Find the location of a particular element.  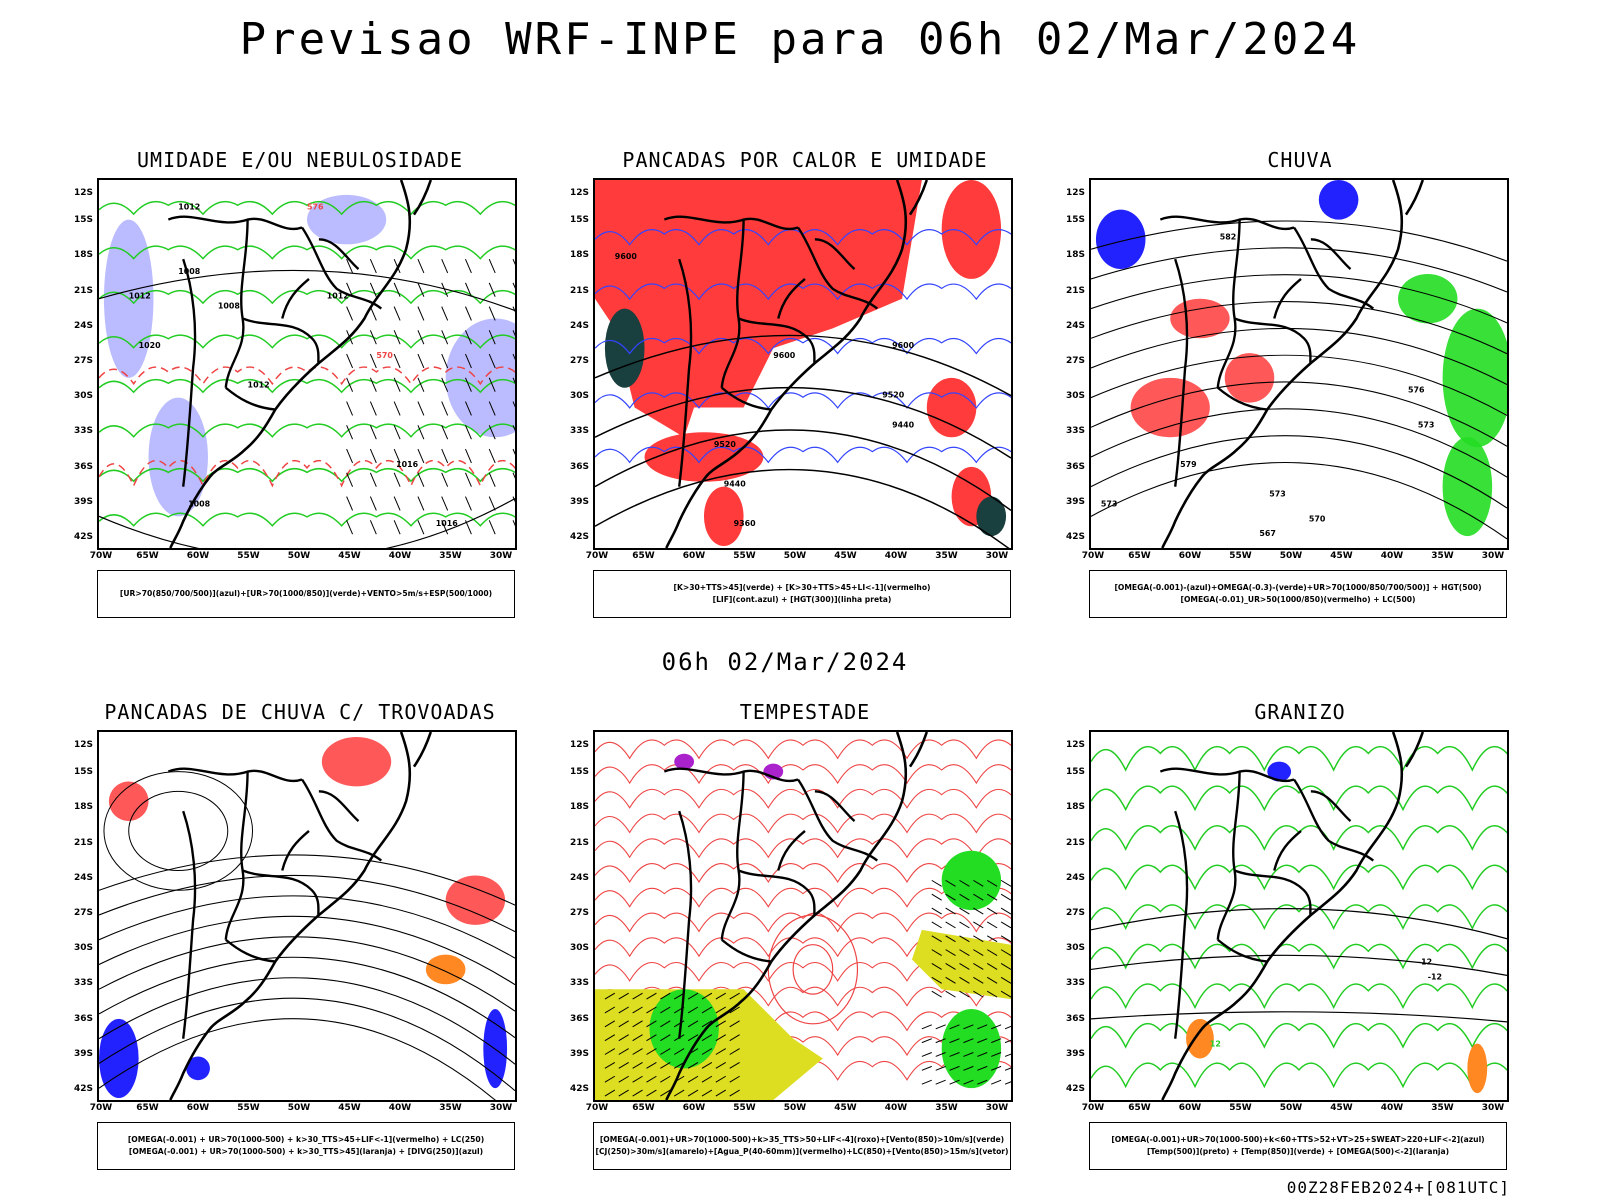

precipitable-water-contour is located at coordinates (803, 848).